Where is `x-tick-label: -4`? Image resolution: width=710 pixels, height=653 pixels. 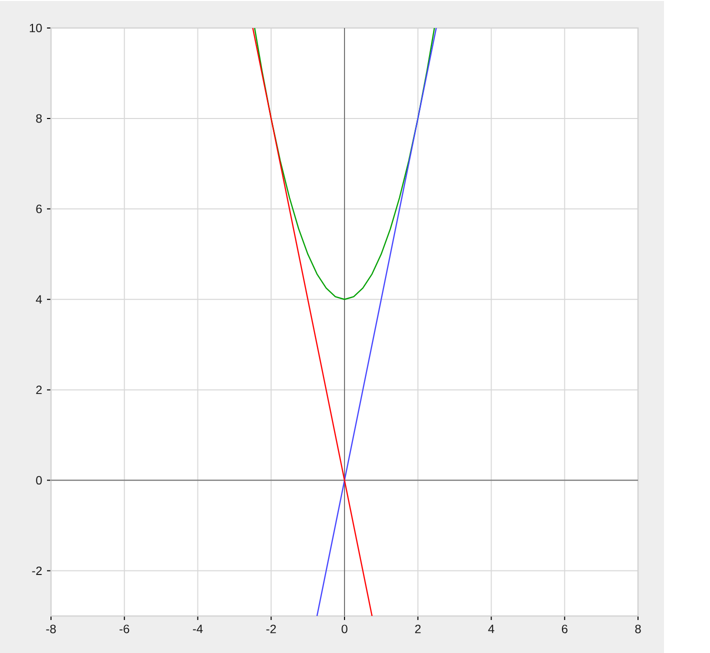
x-tick-label: -4 is located at coordinates (197, 628).